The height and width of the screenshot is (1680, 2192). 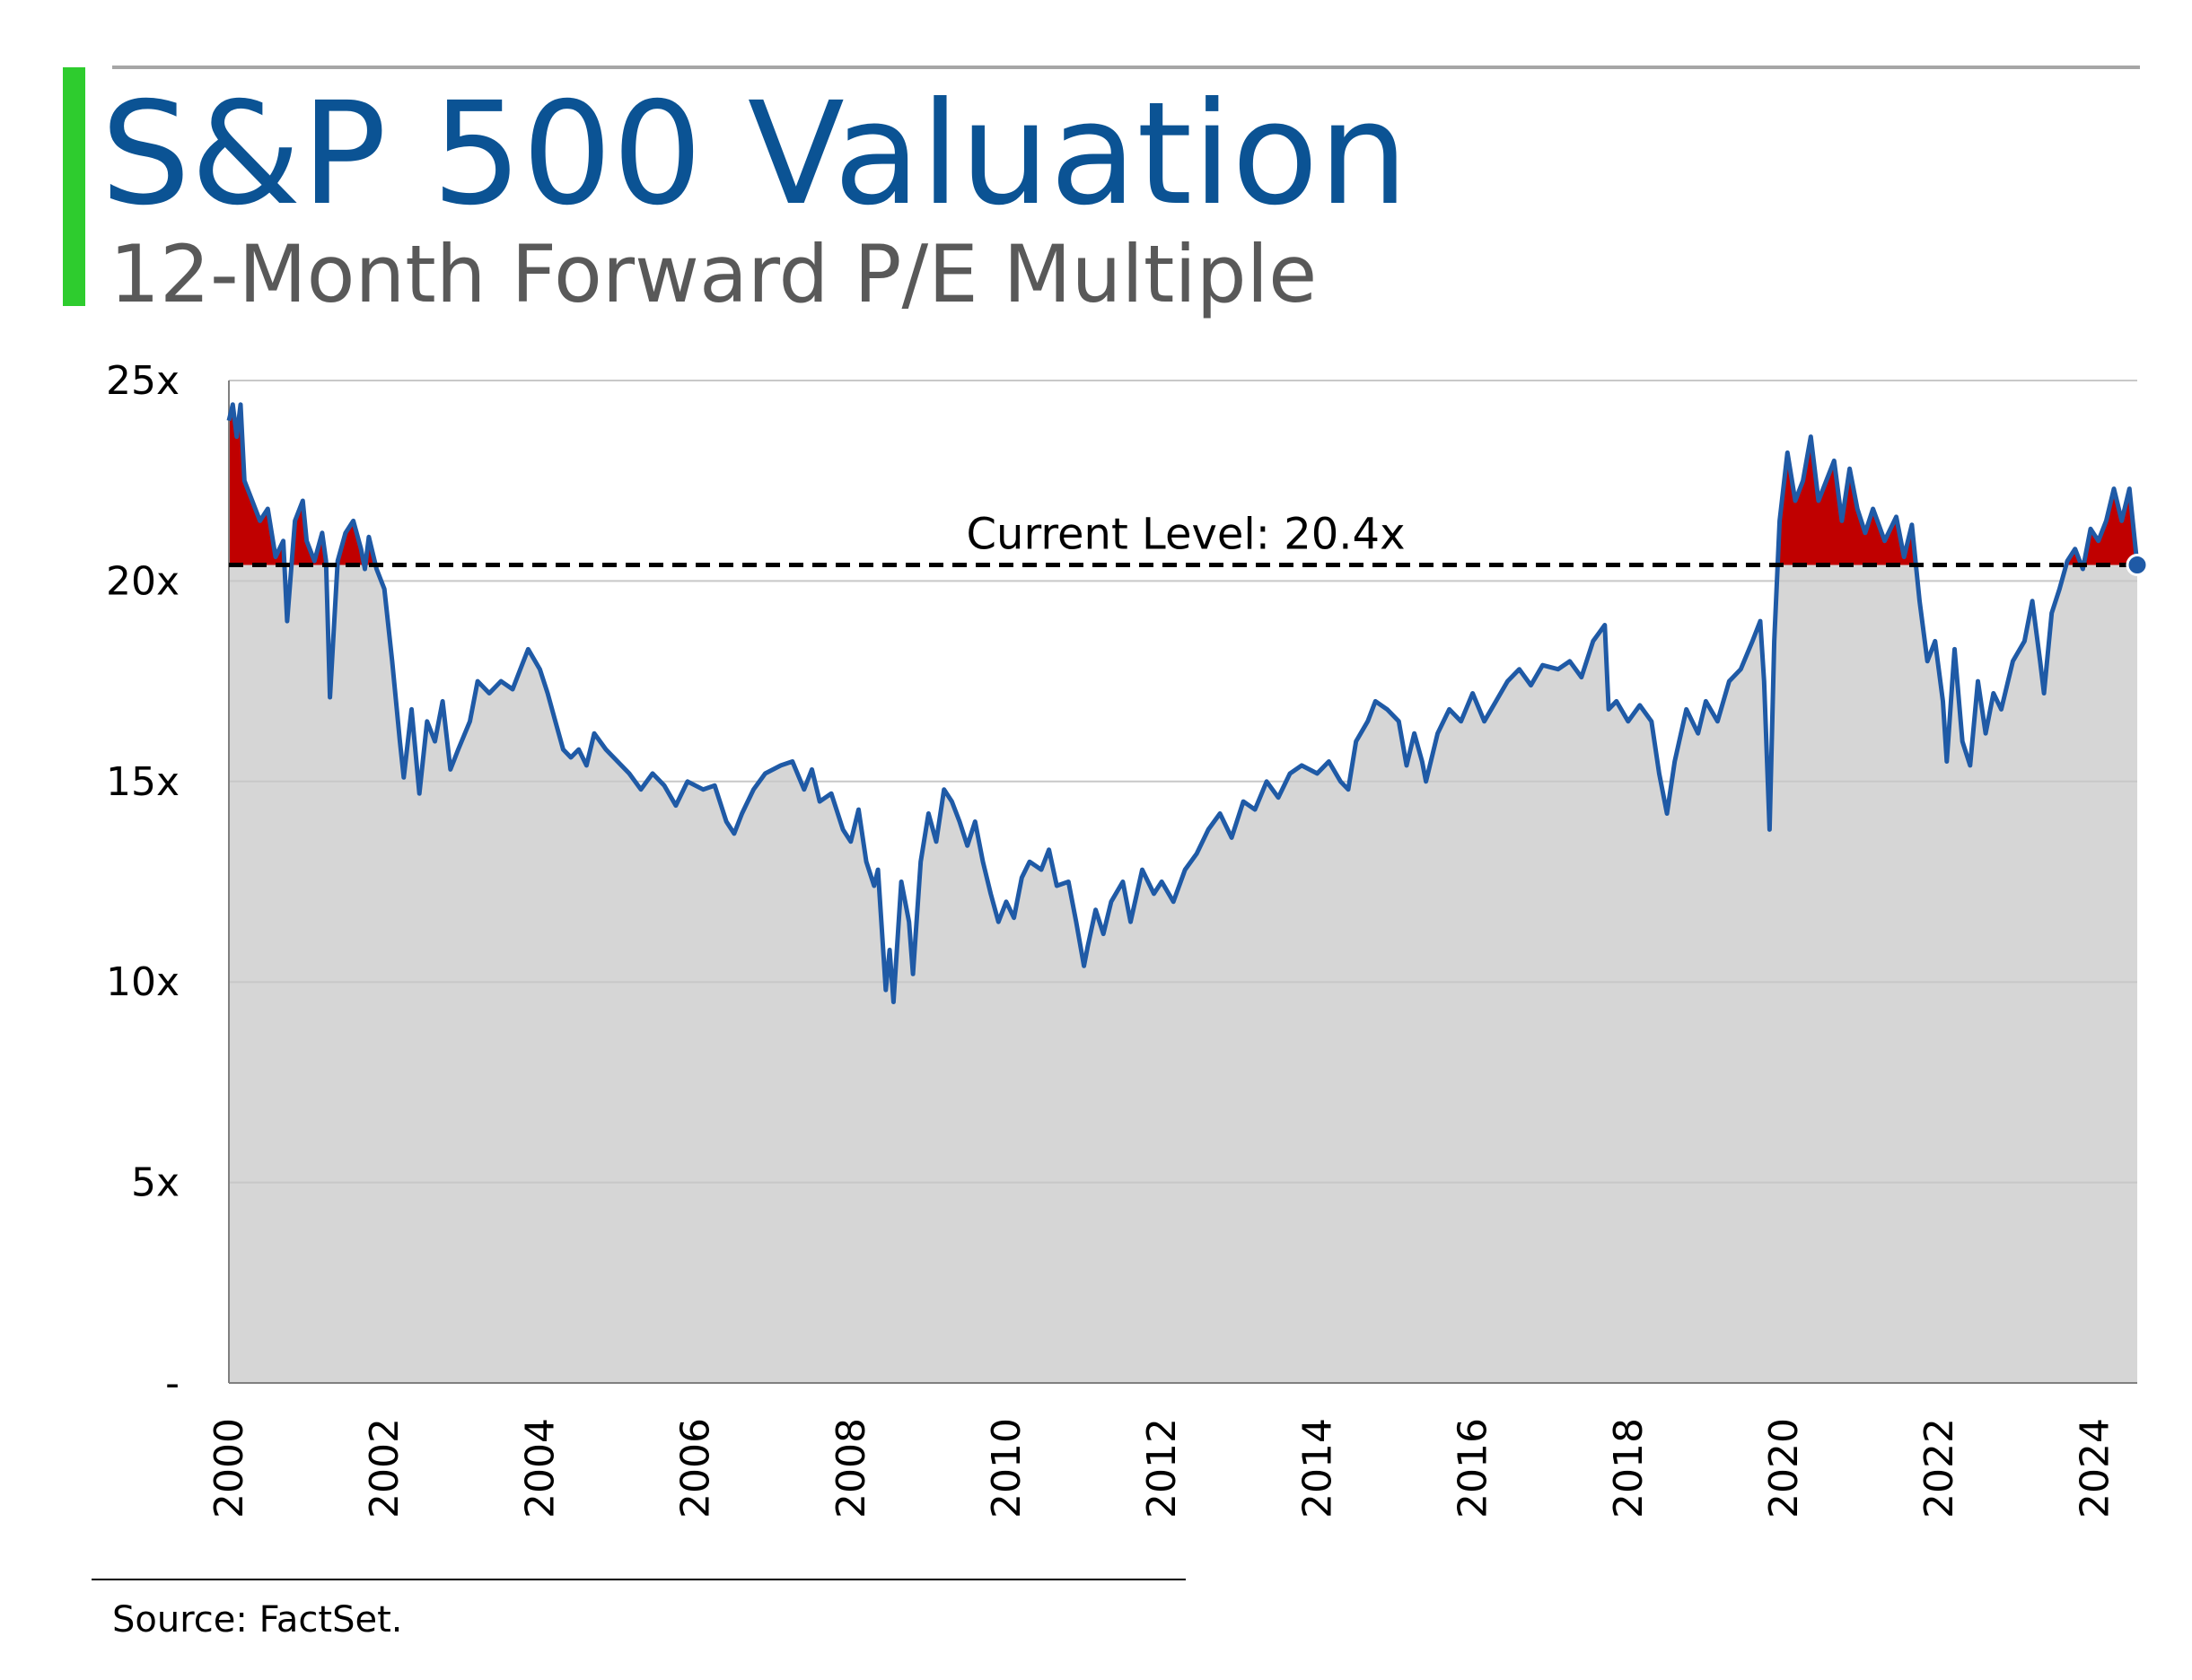 What do you see at coordinates (1473, 1468) in the screenshot?
I see `x-tick-label: 2016` at bounding box center [1473, 1468].